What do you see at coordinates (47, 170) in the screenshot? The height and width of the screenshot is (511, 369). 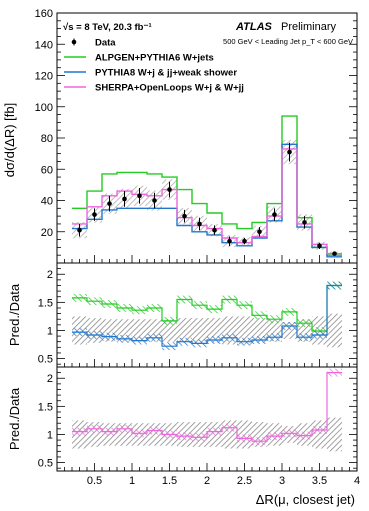 I see `top-y-tick-label: 60` at bounding box center [47, 170].